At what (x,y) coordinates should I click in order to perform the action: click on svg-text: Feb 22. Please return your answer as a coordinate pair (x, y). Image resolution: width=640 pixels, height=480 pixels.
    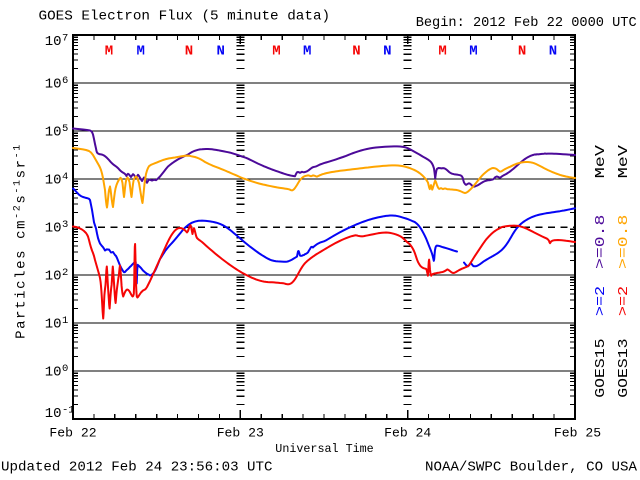
    Looking at the image, I should click on (72, 433).